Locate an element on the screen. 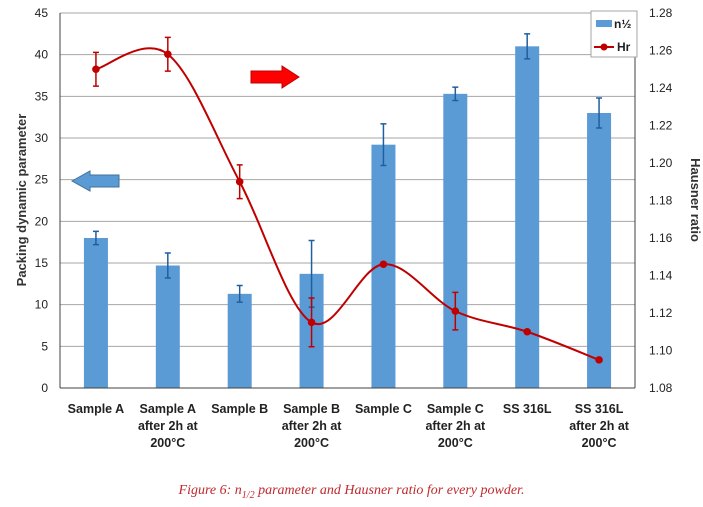  category-label: Sample A is located at coordinates (96, 409).